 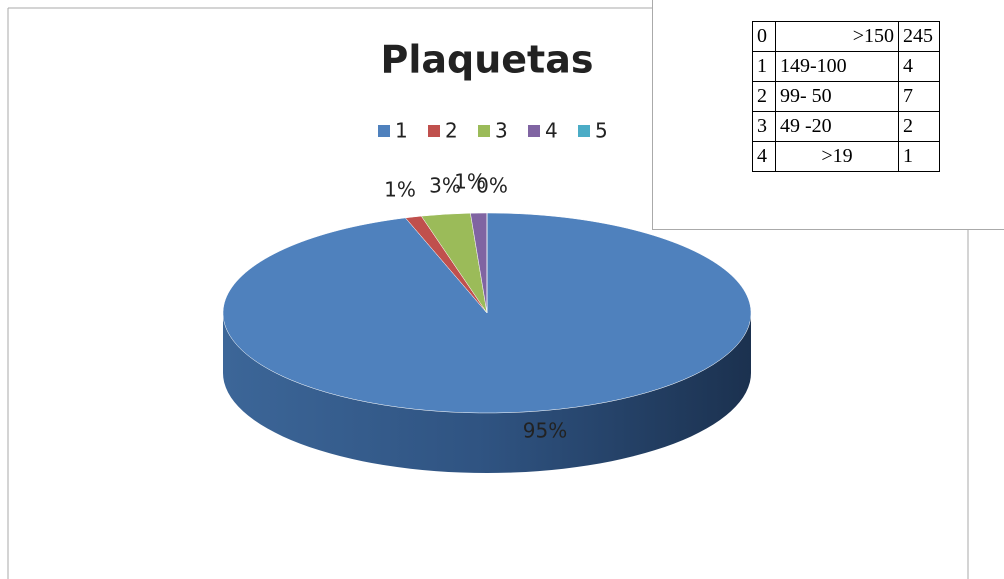 I want to click on table-row: 3 49 -20 2, so click(x=846, y=126).